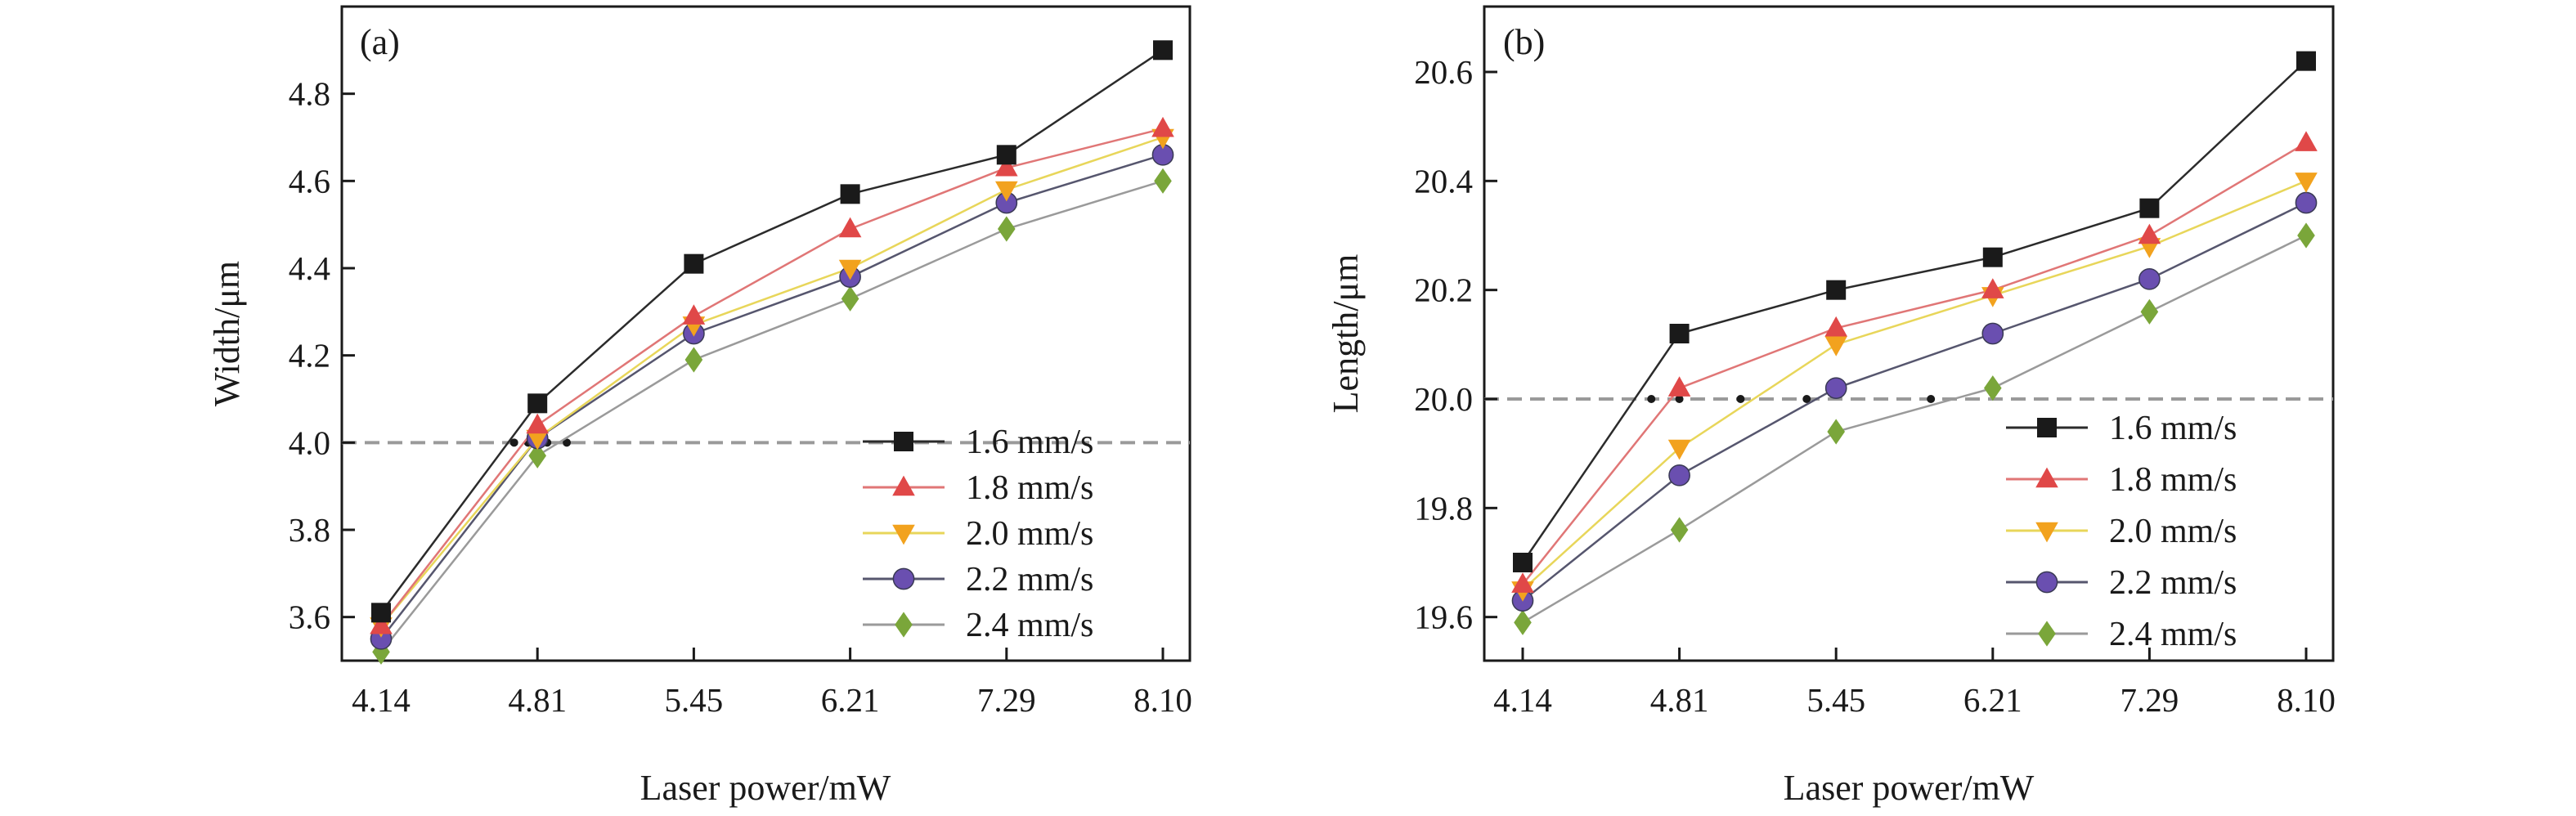 This screenshot has height=816, width=2576. What do you see at coordinates (1915, 429) in the screenshot?
I see `series-line-2-4-mm-s` at bounding box center [1915, 429].